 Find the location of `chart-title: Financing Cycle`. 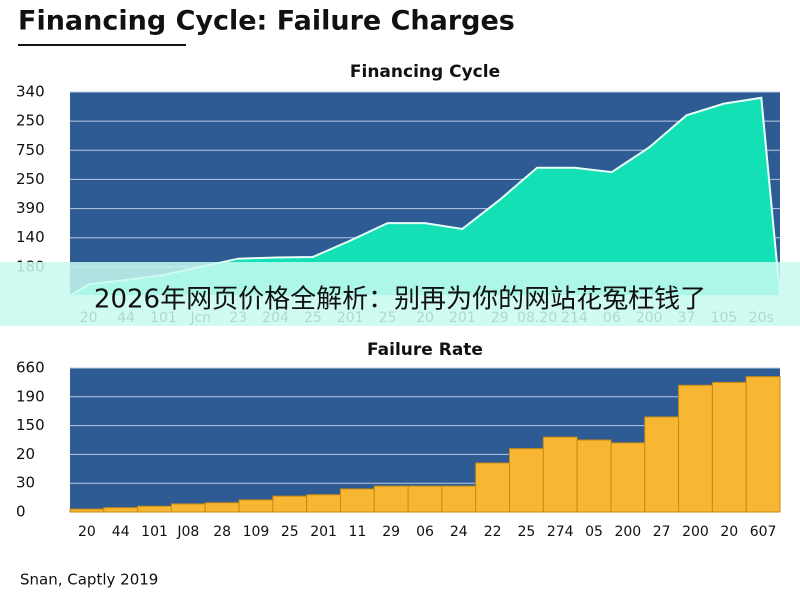

chart-title: Financing Cycle is located at coordinates (425, 72).